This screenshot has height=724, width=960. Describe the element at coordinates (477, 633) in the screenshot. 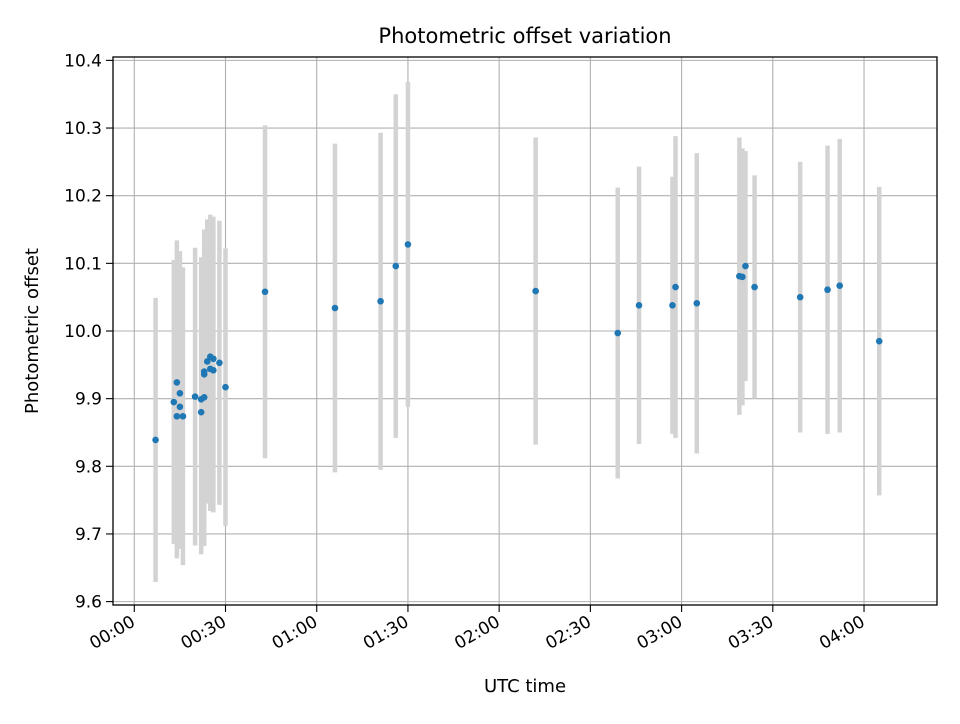

I see `x-tick-label: 02:00` at that location.